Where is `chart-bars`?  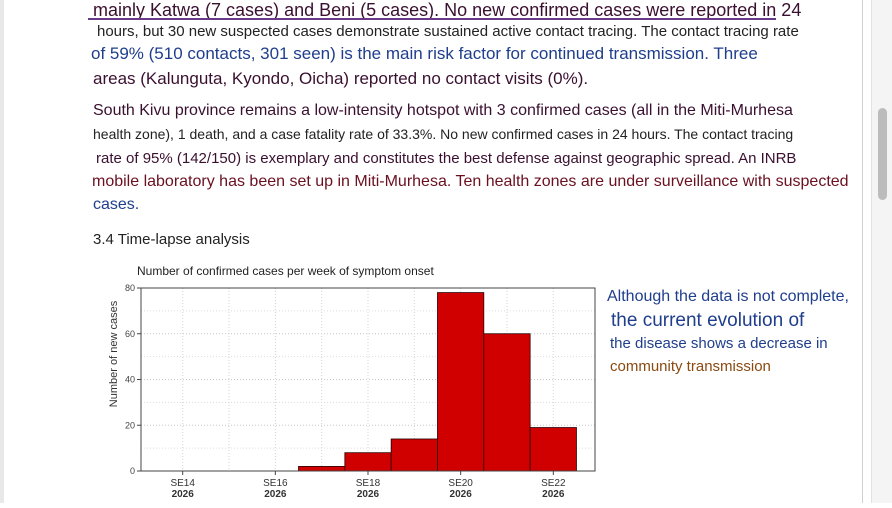
chart-bars is located at coordinates (437, 382).